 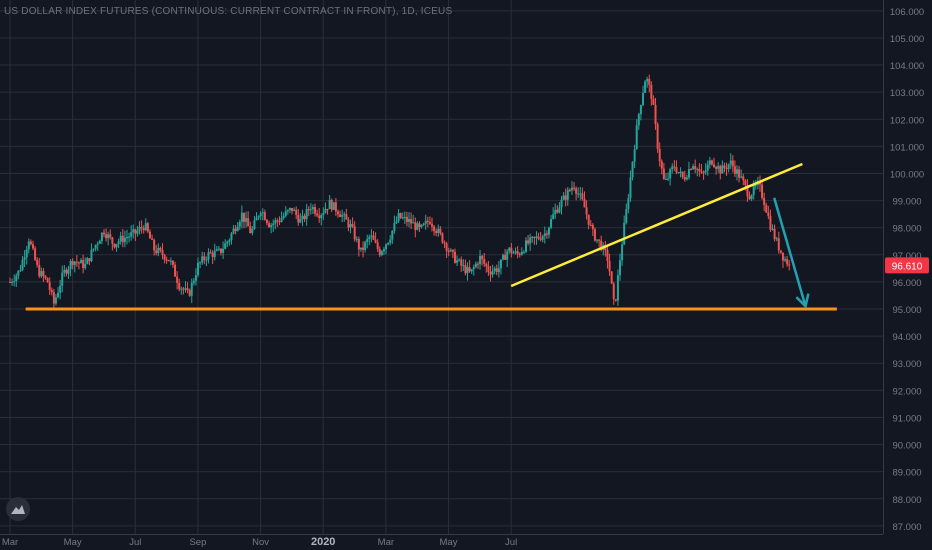 What do you see at coordinates (906, 446) in the screenshot?
I see `y-tick-label: 90.000` at bounding box center [906, 446].